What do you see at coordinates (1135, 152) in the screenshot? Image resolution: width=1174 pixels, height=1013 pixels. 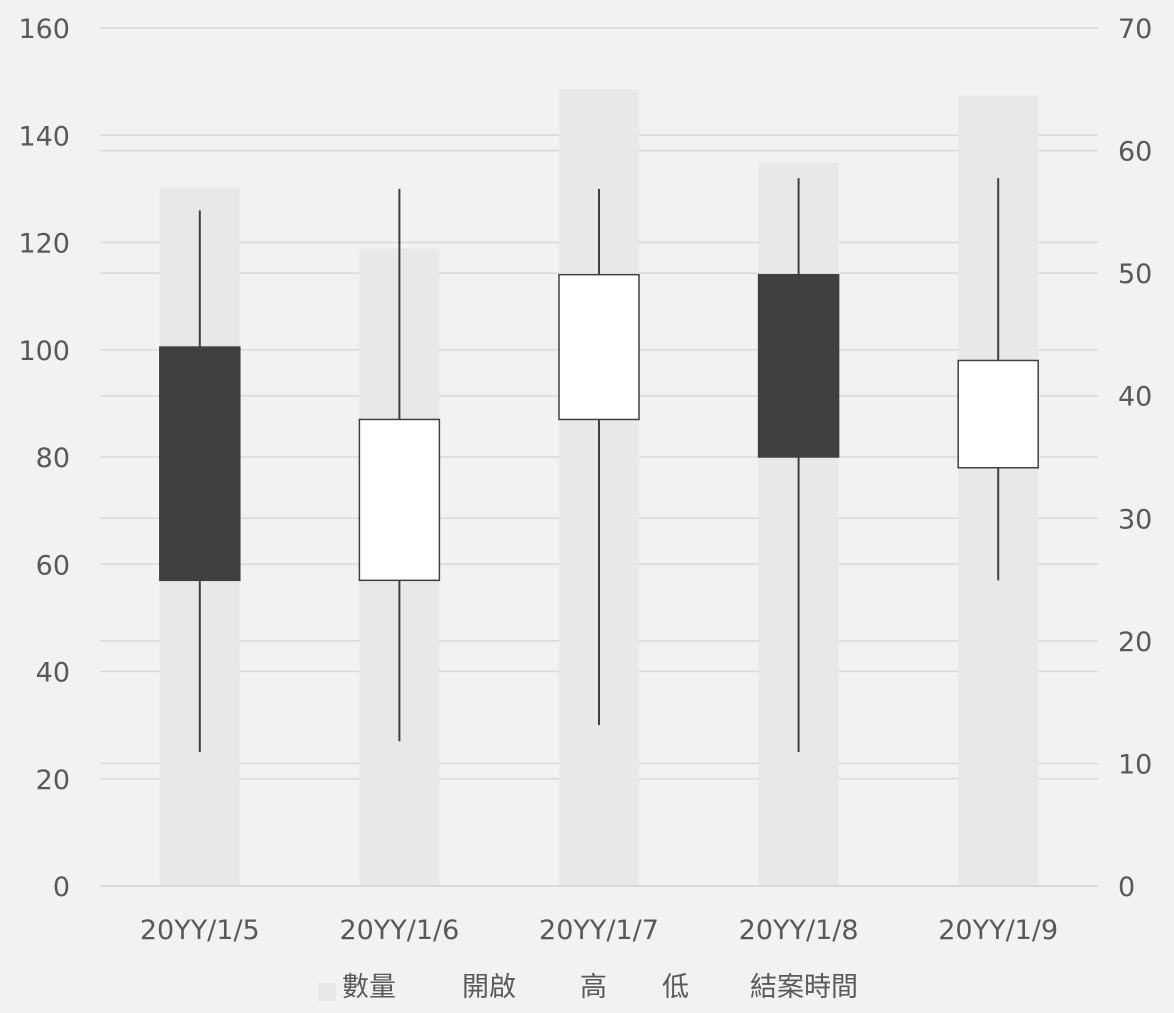 I see `y-tick-label-secondary: 60` at bounding box center [1135, 152].